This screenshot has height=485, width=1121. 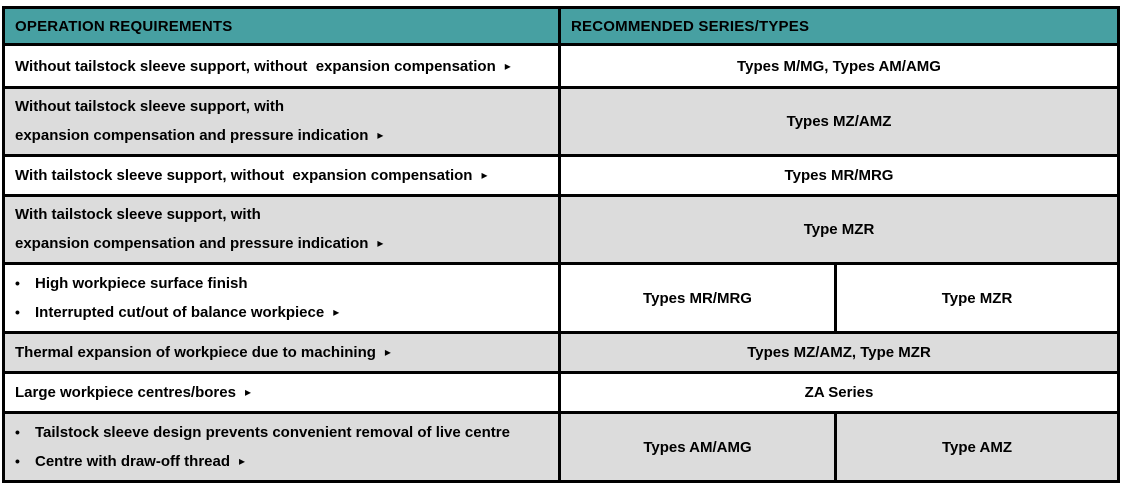 I want to click on requirement-cell: Large workpiece centres/bores ▸, so click(x=281, y=392).